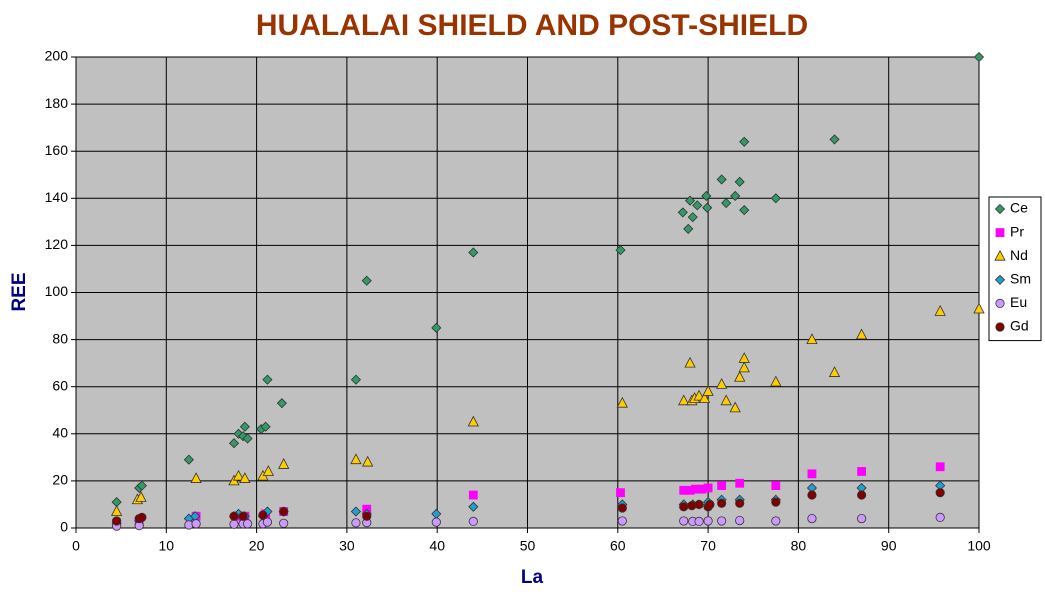 Image resolution: width=1045 pixels, height=601 pixels. Describe the element at coordinates (889, 546) in the screenshot. I see `x-tick-label: 90` at that location.